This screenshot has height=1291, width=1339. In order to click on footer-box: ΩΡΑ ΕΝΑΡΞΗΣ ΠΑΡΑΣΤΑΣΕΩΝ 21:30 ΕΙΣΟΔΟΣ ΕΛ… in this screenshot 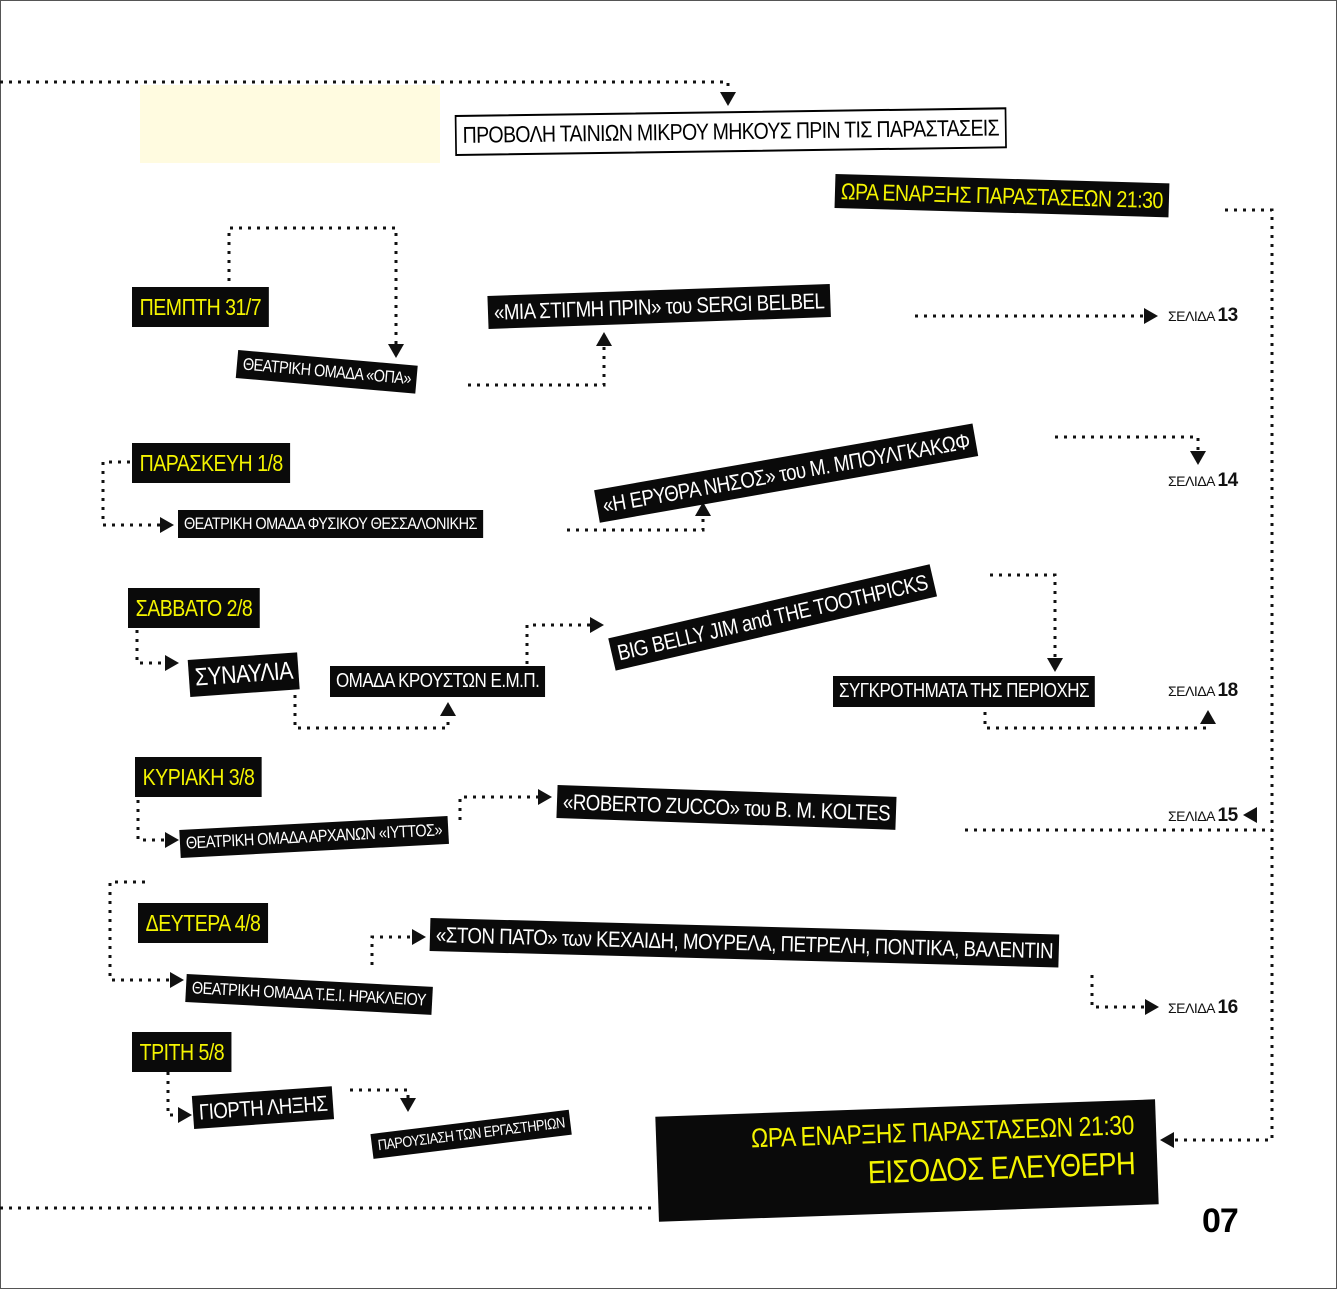, I will do `click(907, 1160)`.